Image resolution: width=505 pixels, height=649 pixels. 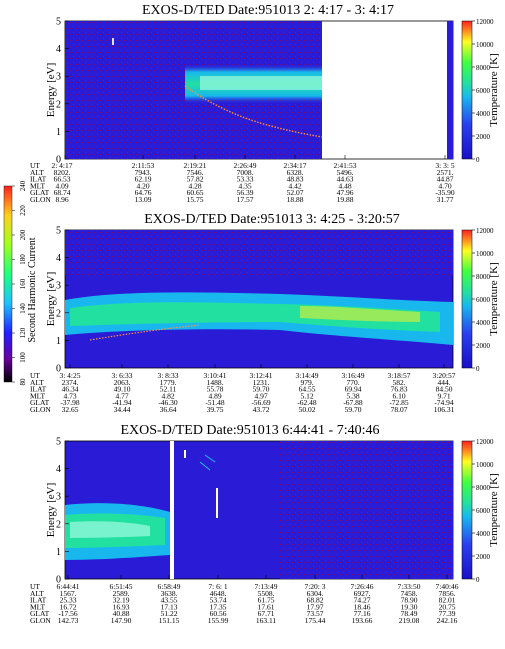 I want to click on side-colorbar-ticks: 80 100 120 140 160 180 200 220 240, so click(x=19, y=283).